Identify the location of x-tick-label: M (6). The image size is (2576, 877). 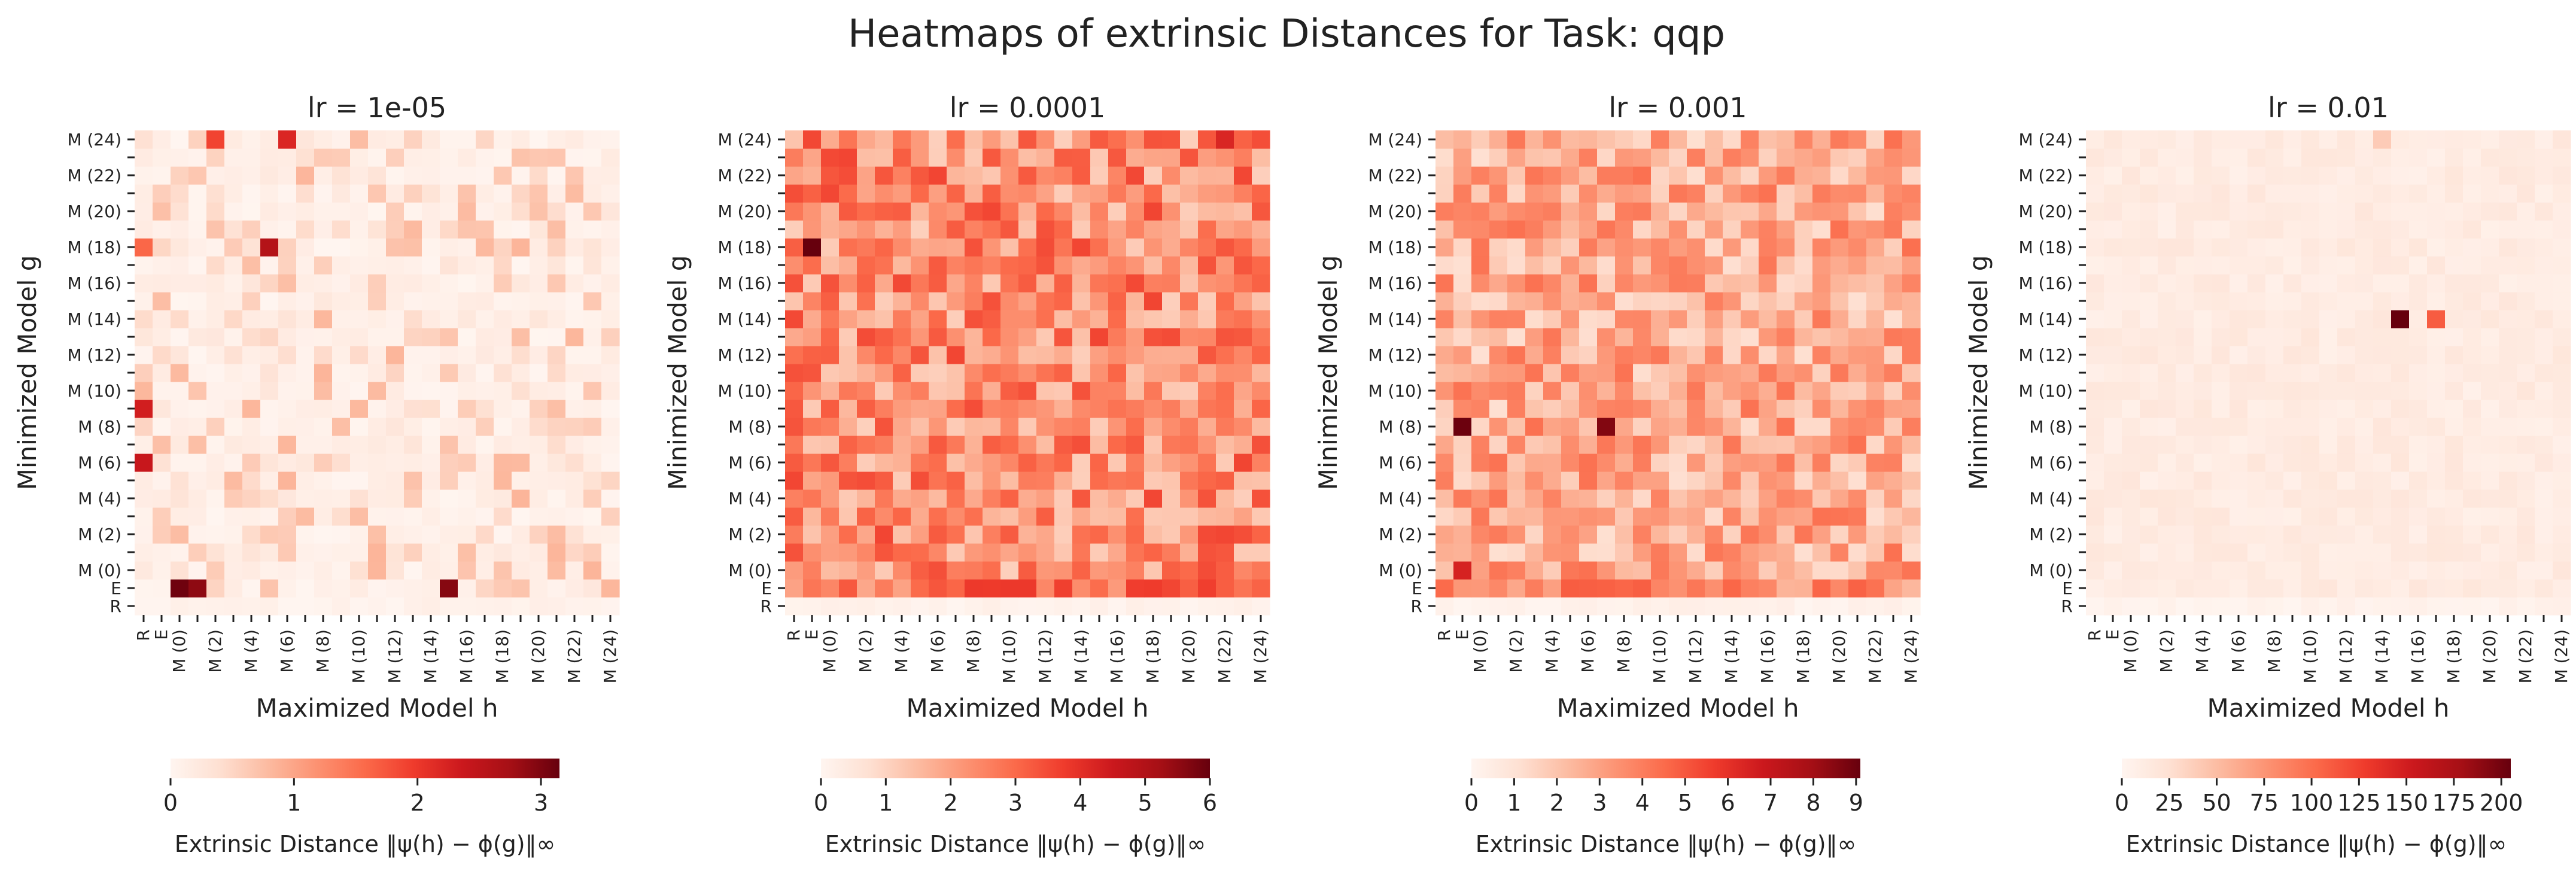
(1588, 651).